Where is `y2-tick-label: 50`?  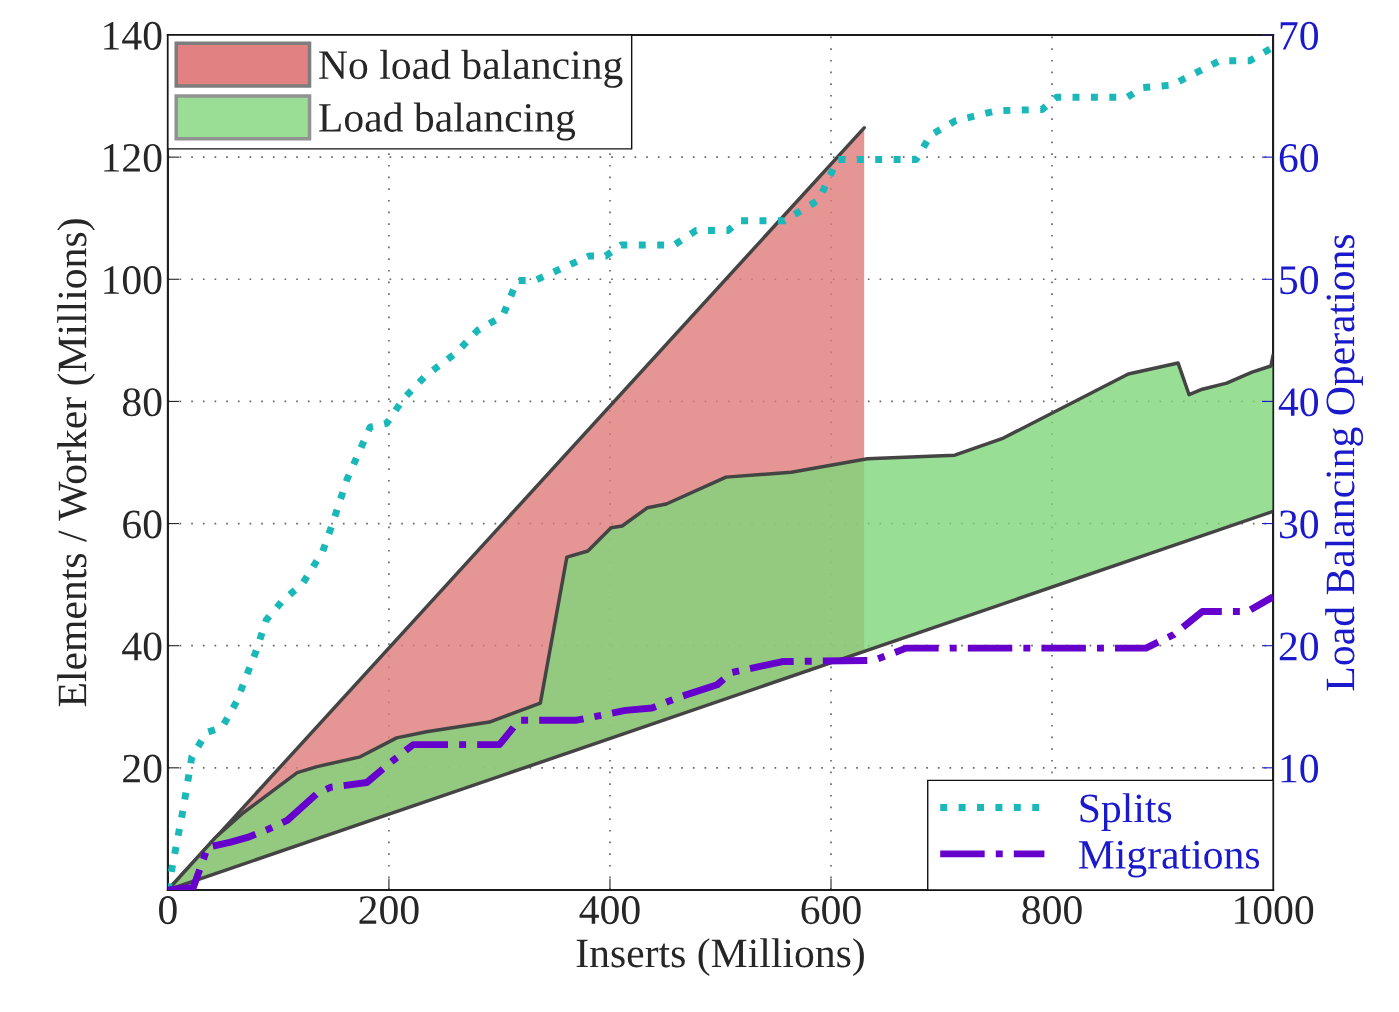 y2-tick-label: 50 is located at coordinates (1299, 280).